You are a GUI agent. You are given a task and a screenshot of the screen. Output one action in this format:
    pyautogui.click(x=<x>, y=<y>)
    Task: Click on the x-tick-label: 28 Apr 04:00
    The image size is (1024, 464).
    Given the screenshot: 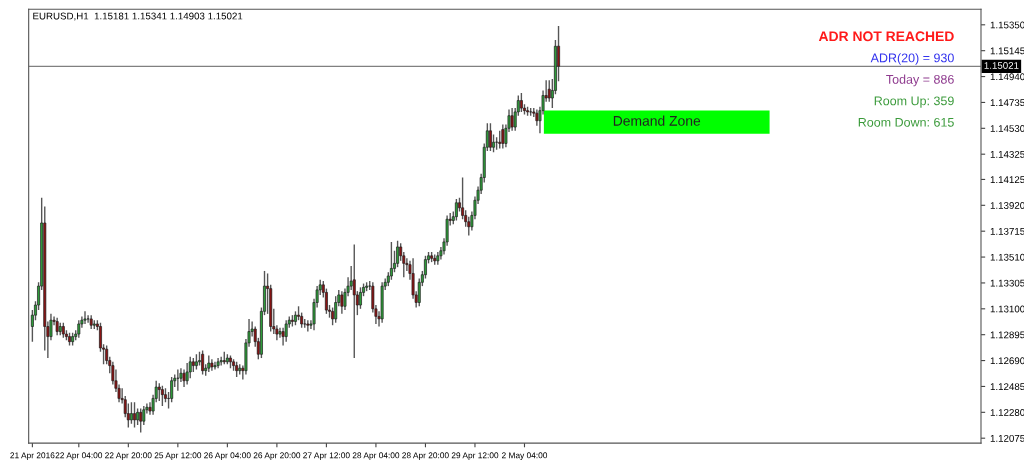 What is the action you would take?
    pyautogui.click(x=376, y=456)
    